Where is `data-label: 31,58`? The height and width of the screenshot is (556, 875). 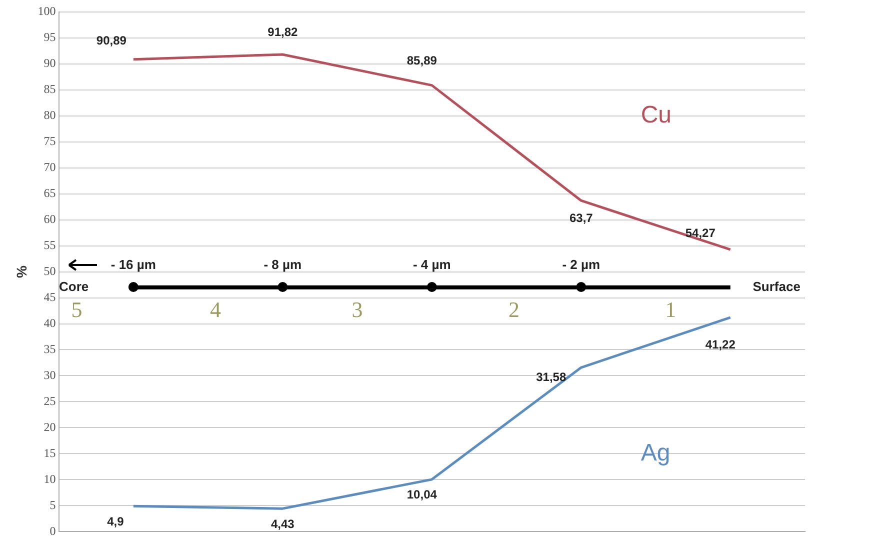 data-label: 31,58 is located at coordinates (551, 377).